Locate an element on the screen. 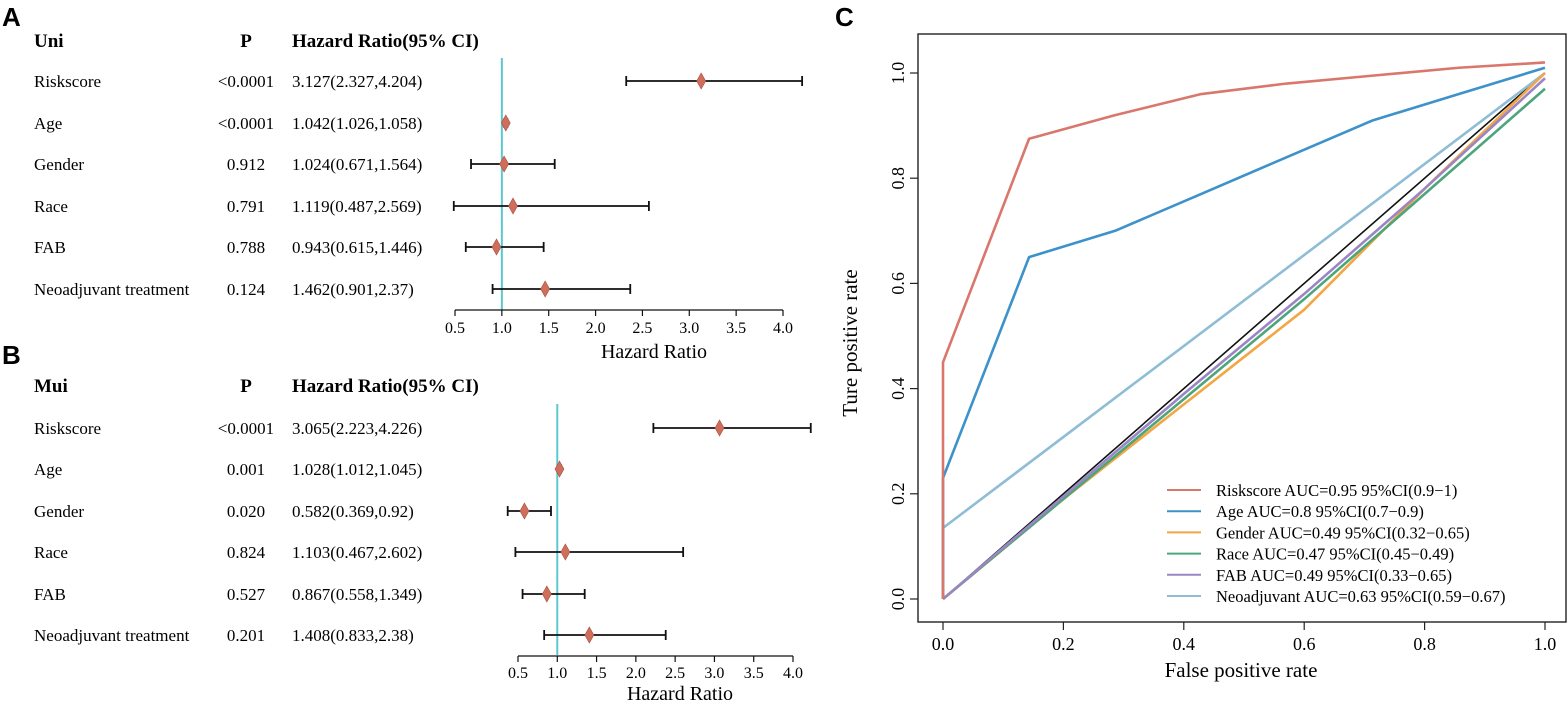  roc-y-tick-label: 0.8 is located at coordinates (898, 178).